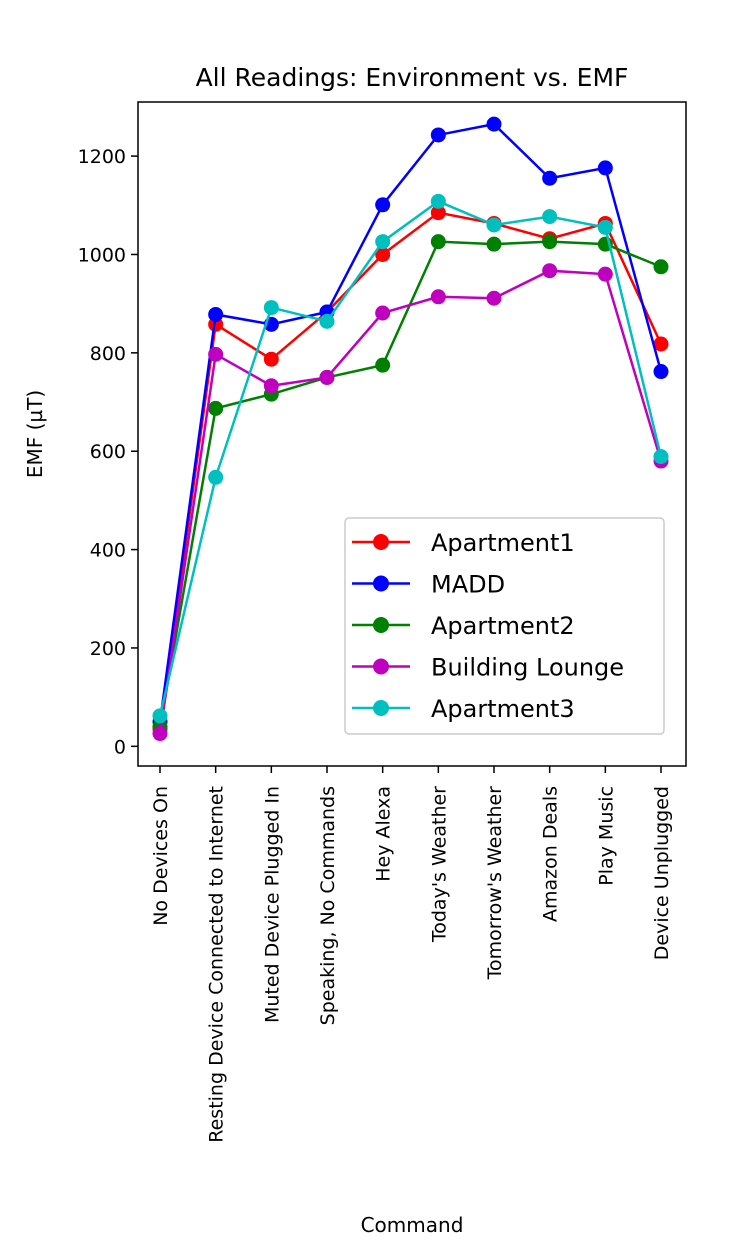  I want to click on y-axis: 0 200 400 600 800 1000 1200, so click(108, 452).